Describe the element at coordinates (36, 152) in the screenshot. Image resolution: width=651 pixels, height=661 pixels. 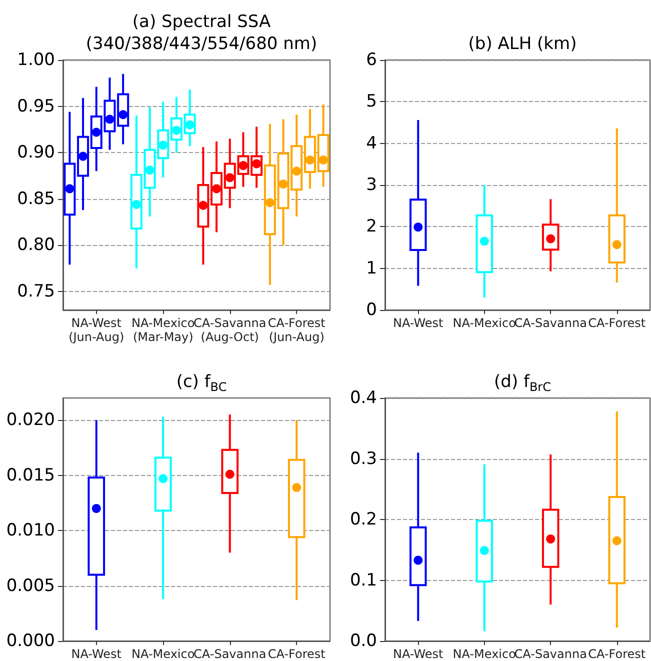
I see `y-tick-label: 0.90` at that location.